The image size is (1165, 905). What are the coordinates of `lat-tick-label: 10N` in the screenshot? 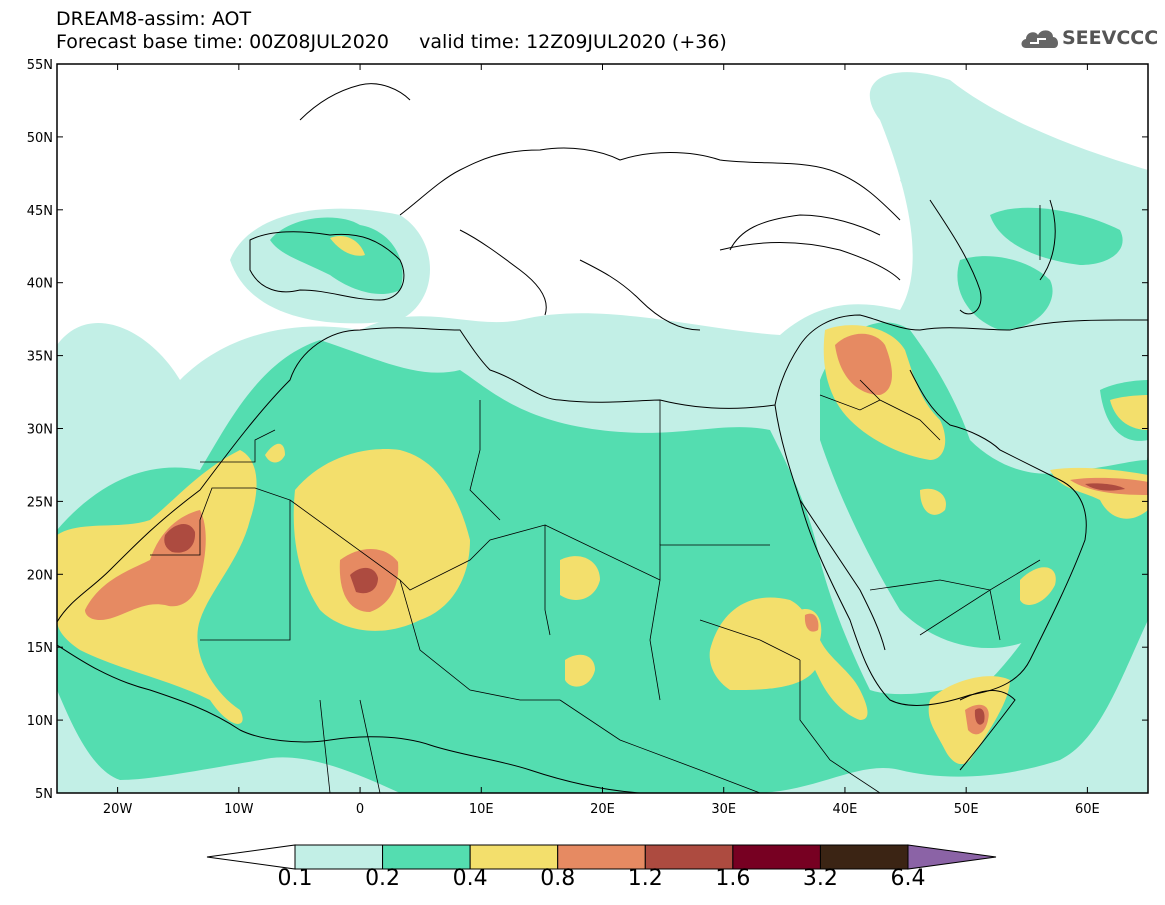 It's located at (40, 721).